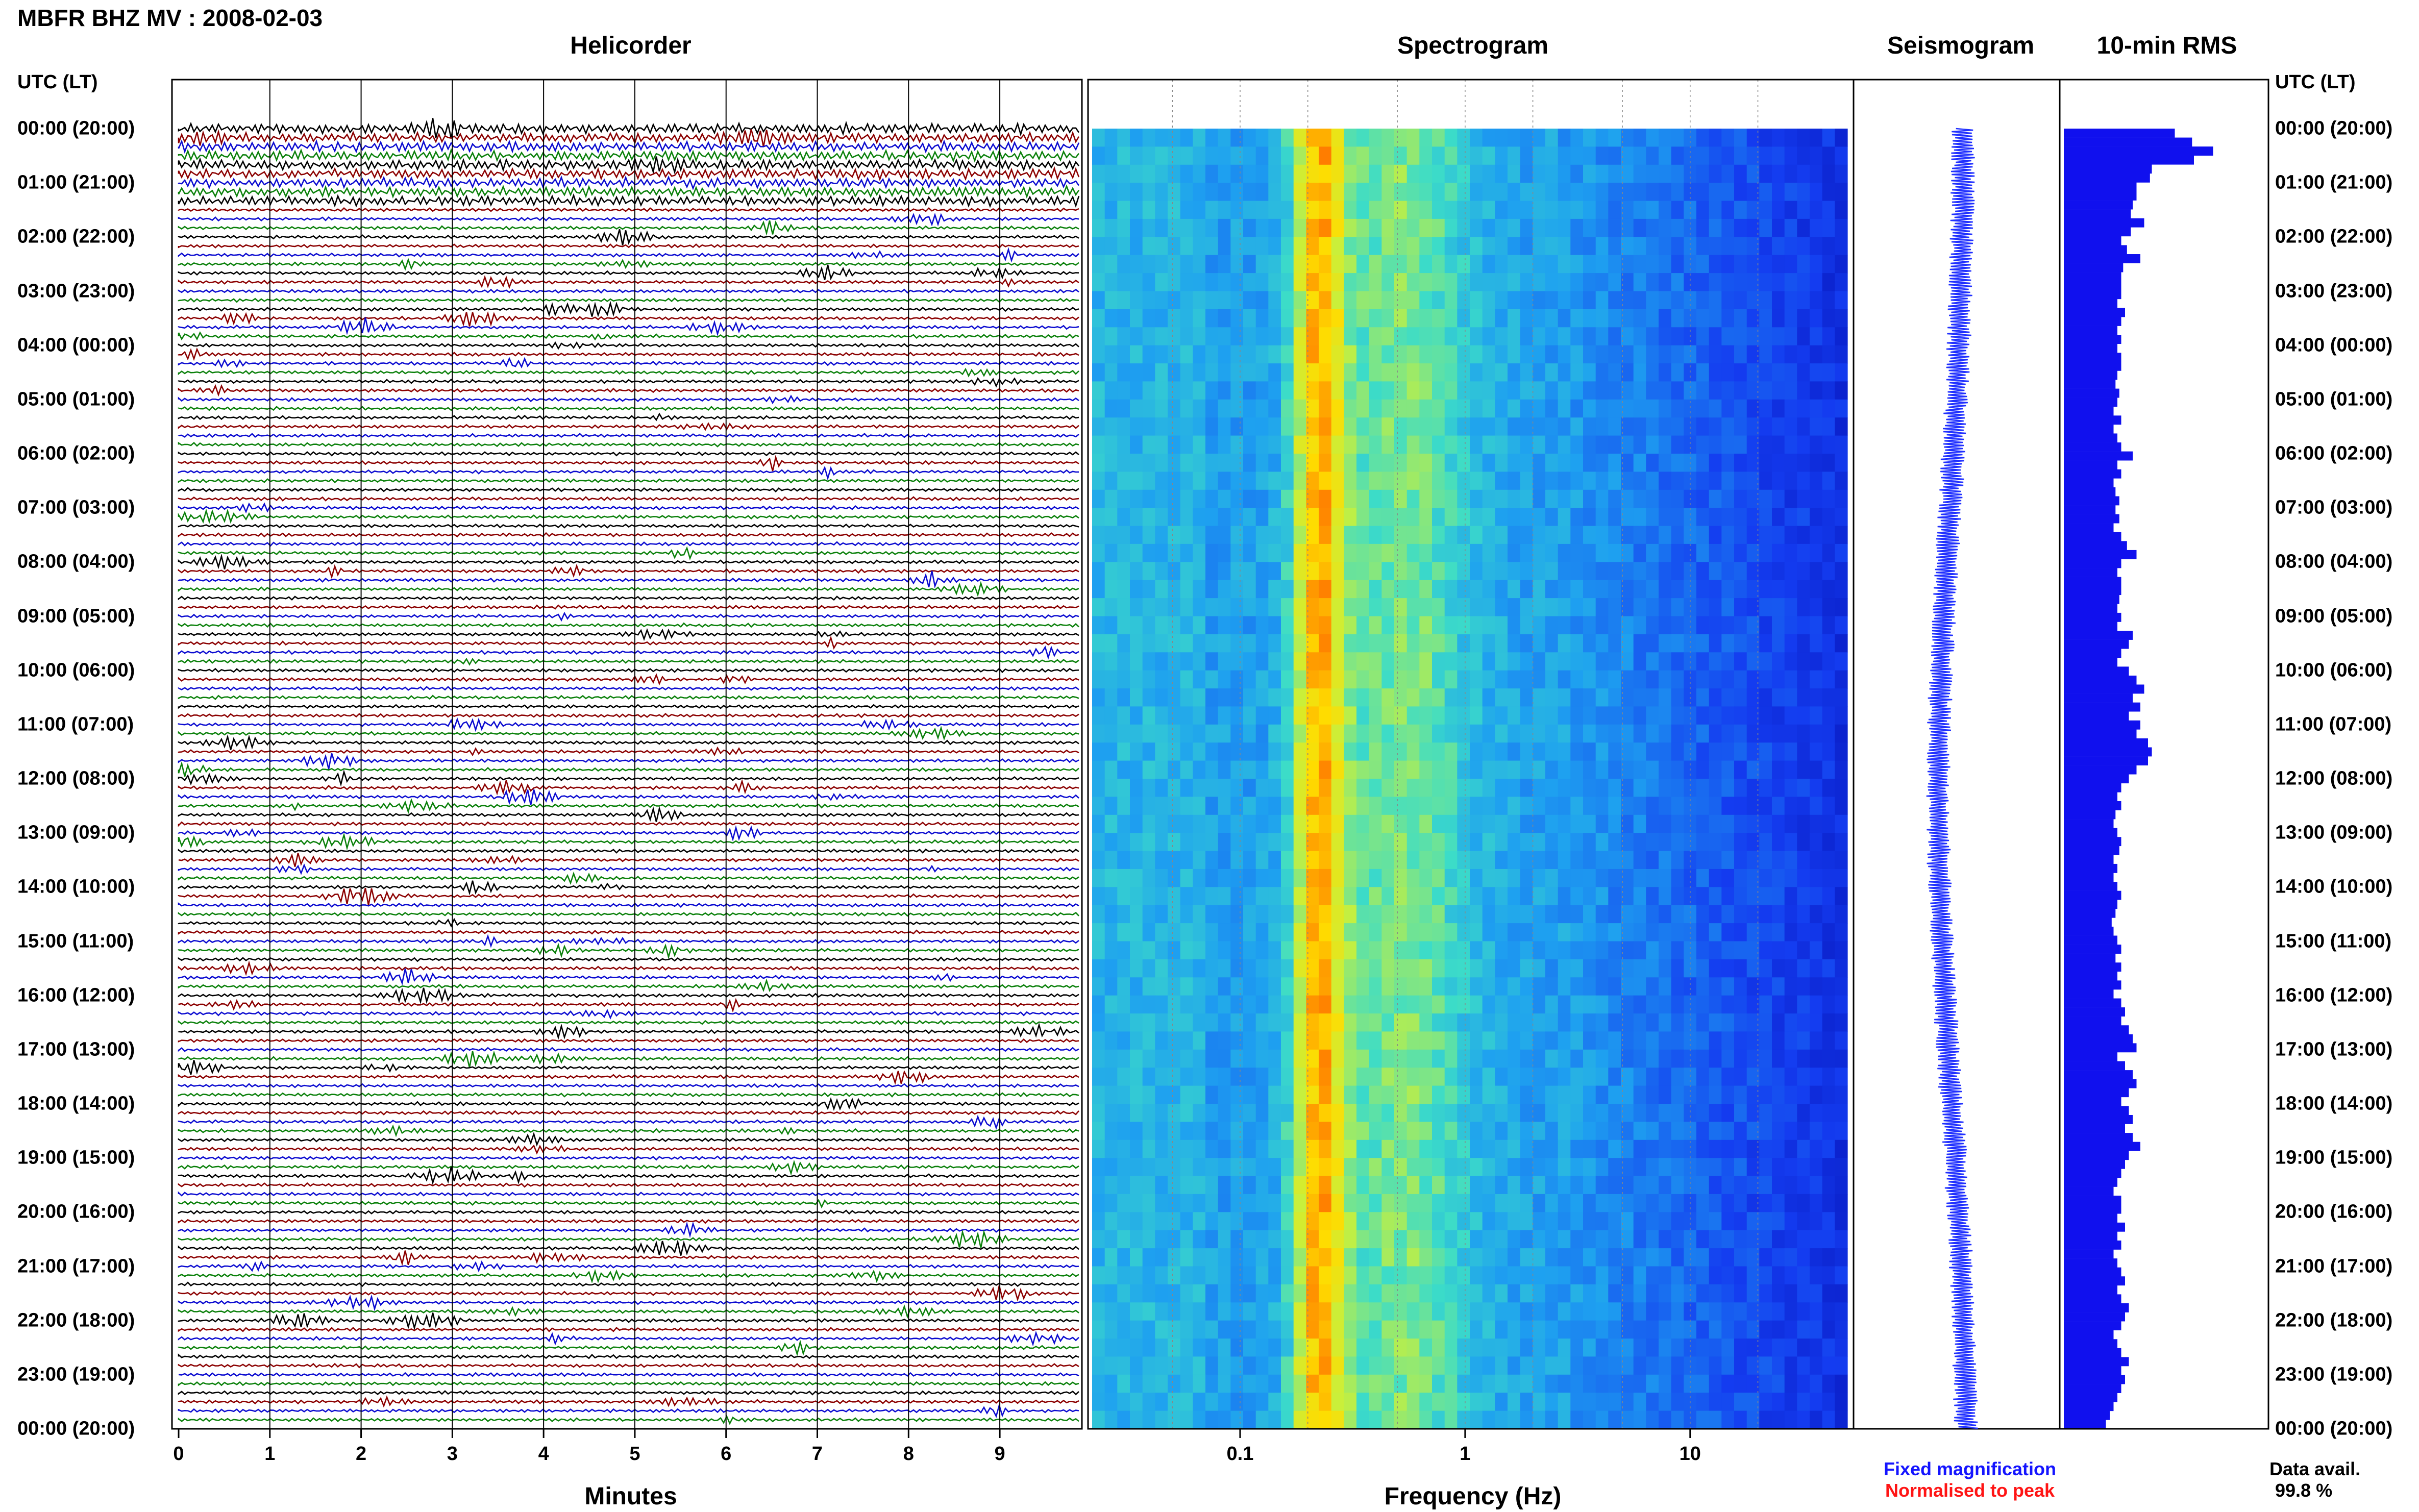 Image resolution: width=2419 pixels, height=1512 pixels. What do you see at coordinates (634, 1454) in the screenshot?
I see `helicorder-tick-label: 5` at bounding box center [634, 1454].